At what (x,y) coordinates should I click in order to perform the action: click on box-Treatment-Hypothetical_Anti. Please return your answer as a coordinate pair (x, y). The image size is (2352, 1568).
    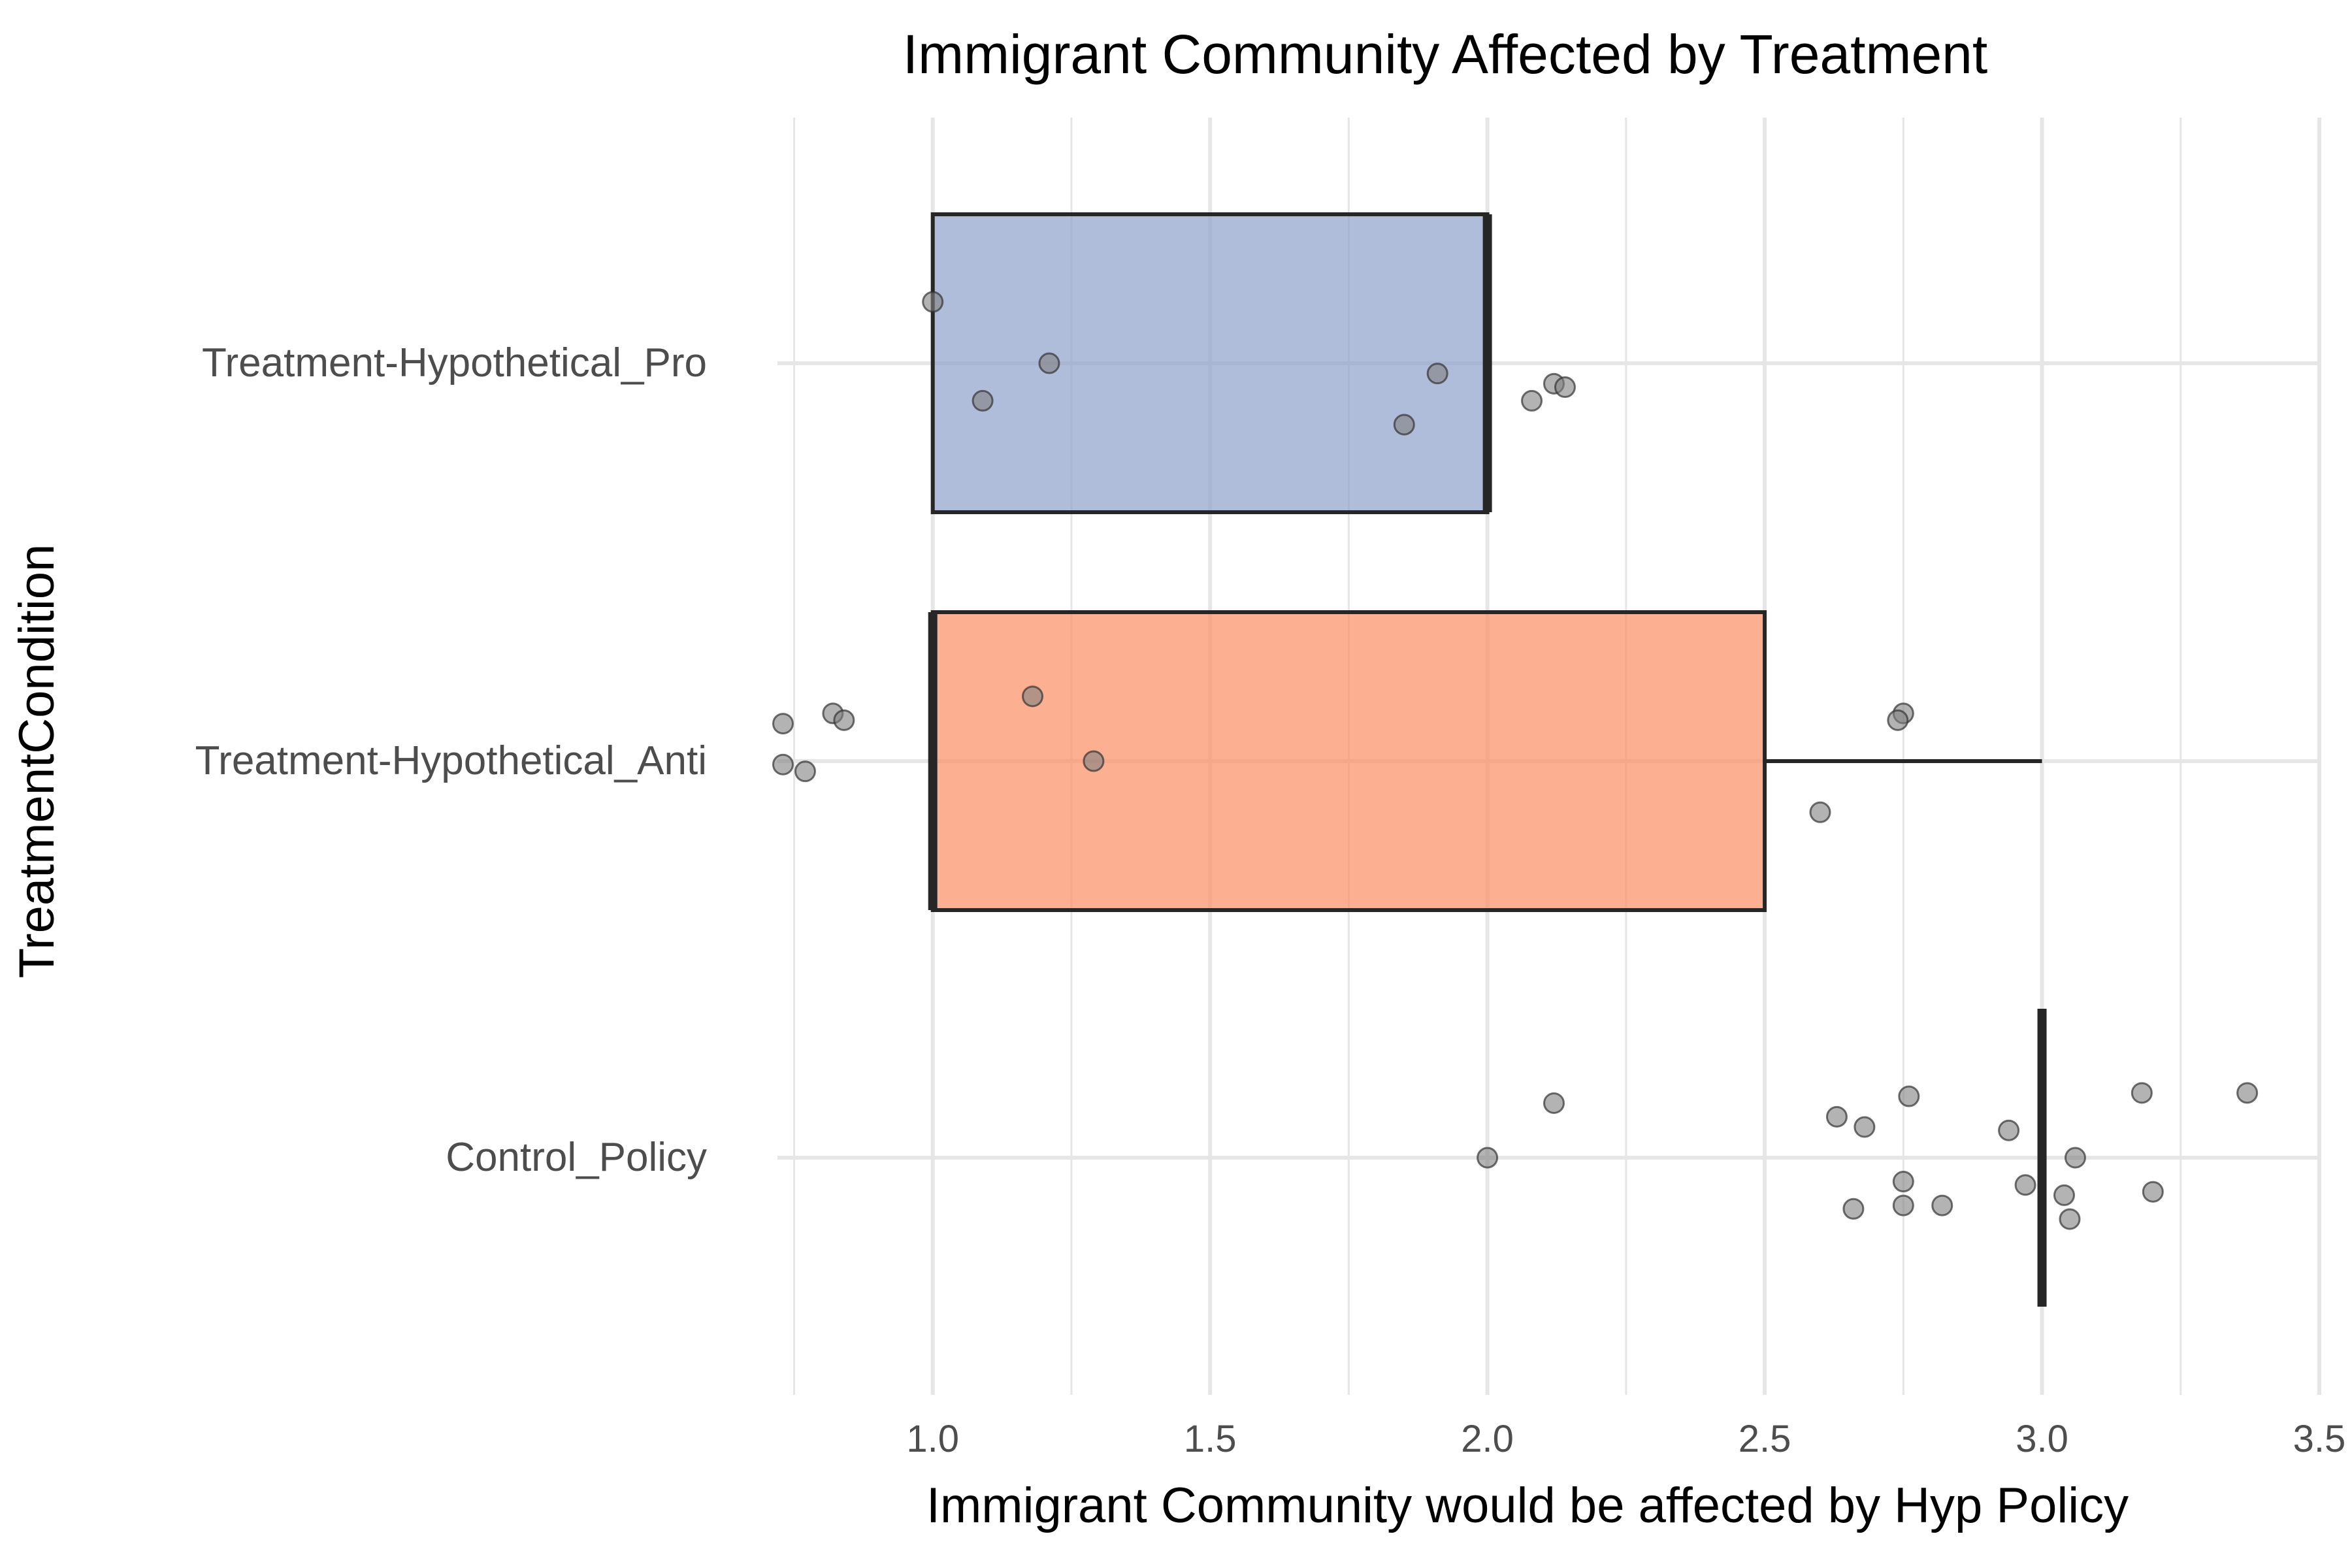
    Looking at the image, I should click on (1485, 761).